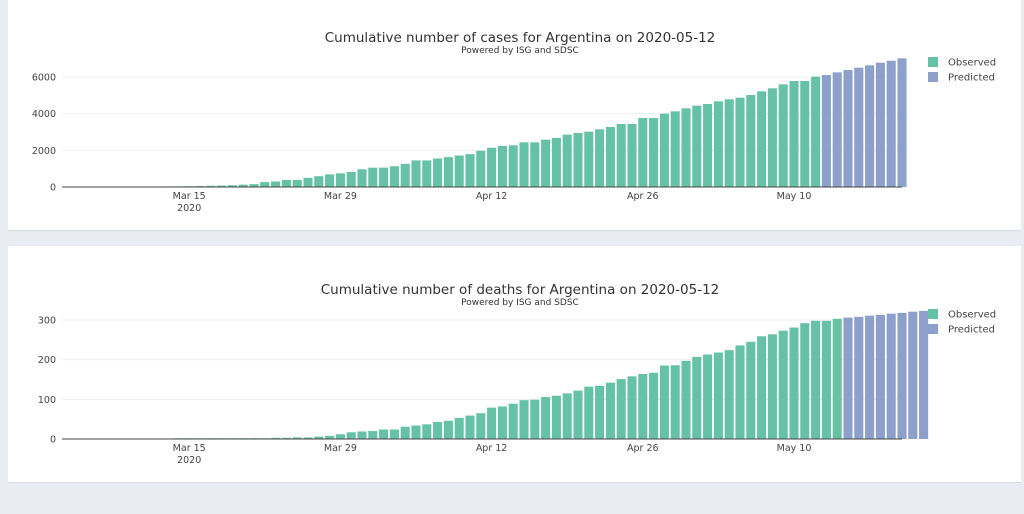 The height and width of the screenshot is (514, 1024). I want to click on legend-swatch-observed, so click(933, 314).